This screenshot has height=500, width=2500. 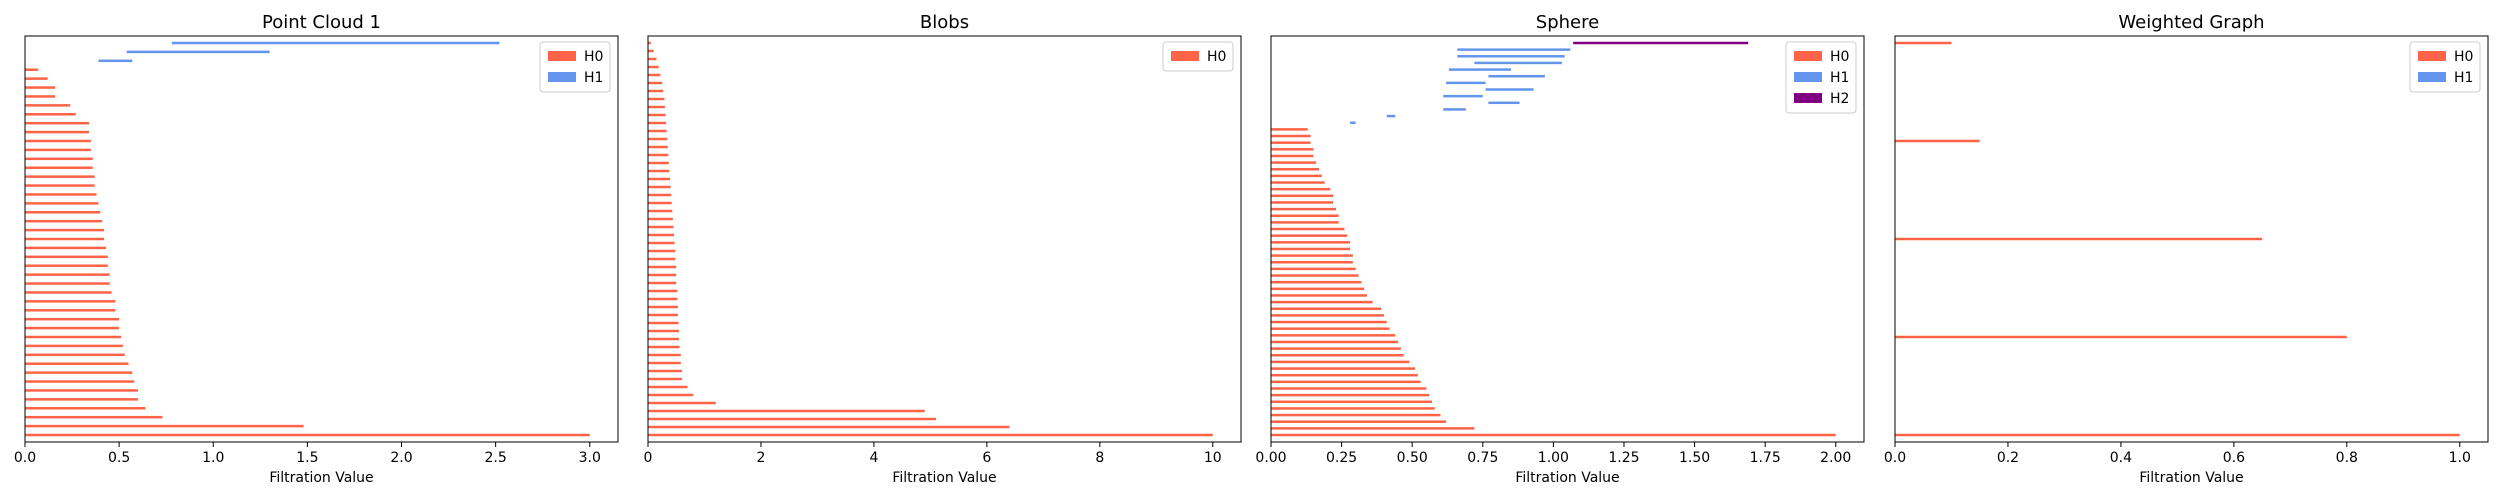 I want to click on x-tick-label: 0.0, so click(x=1895, y=458).